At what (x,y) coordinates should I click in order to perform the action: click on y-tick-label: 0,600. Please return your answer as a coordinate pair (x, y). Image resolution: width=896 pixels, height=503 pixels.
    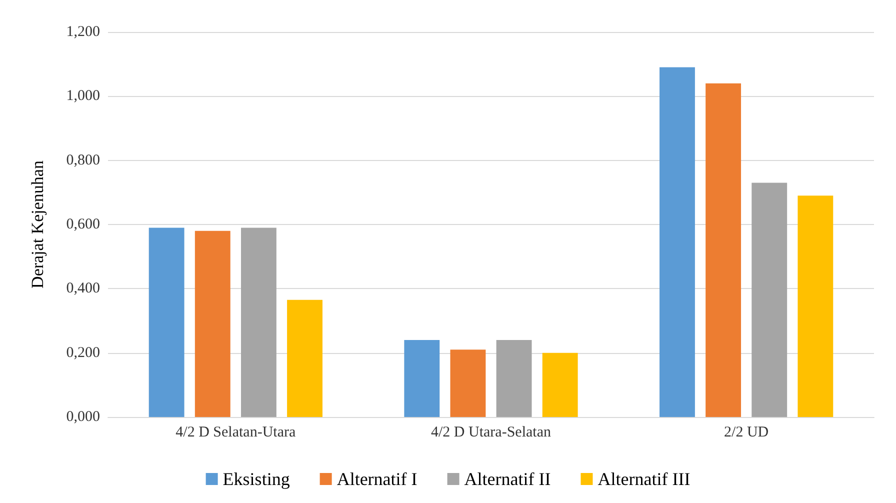
    Looking at the image, I should click on (83, 224).